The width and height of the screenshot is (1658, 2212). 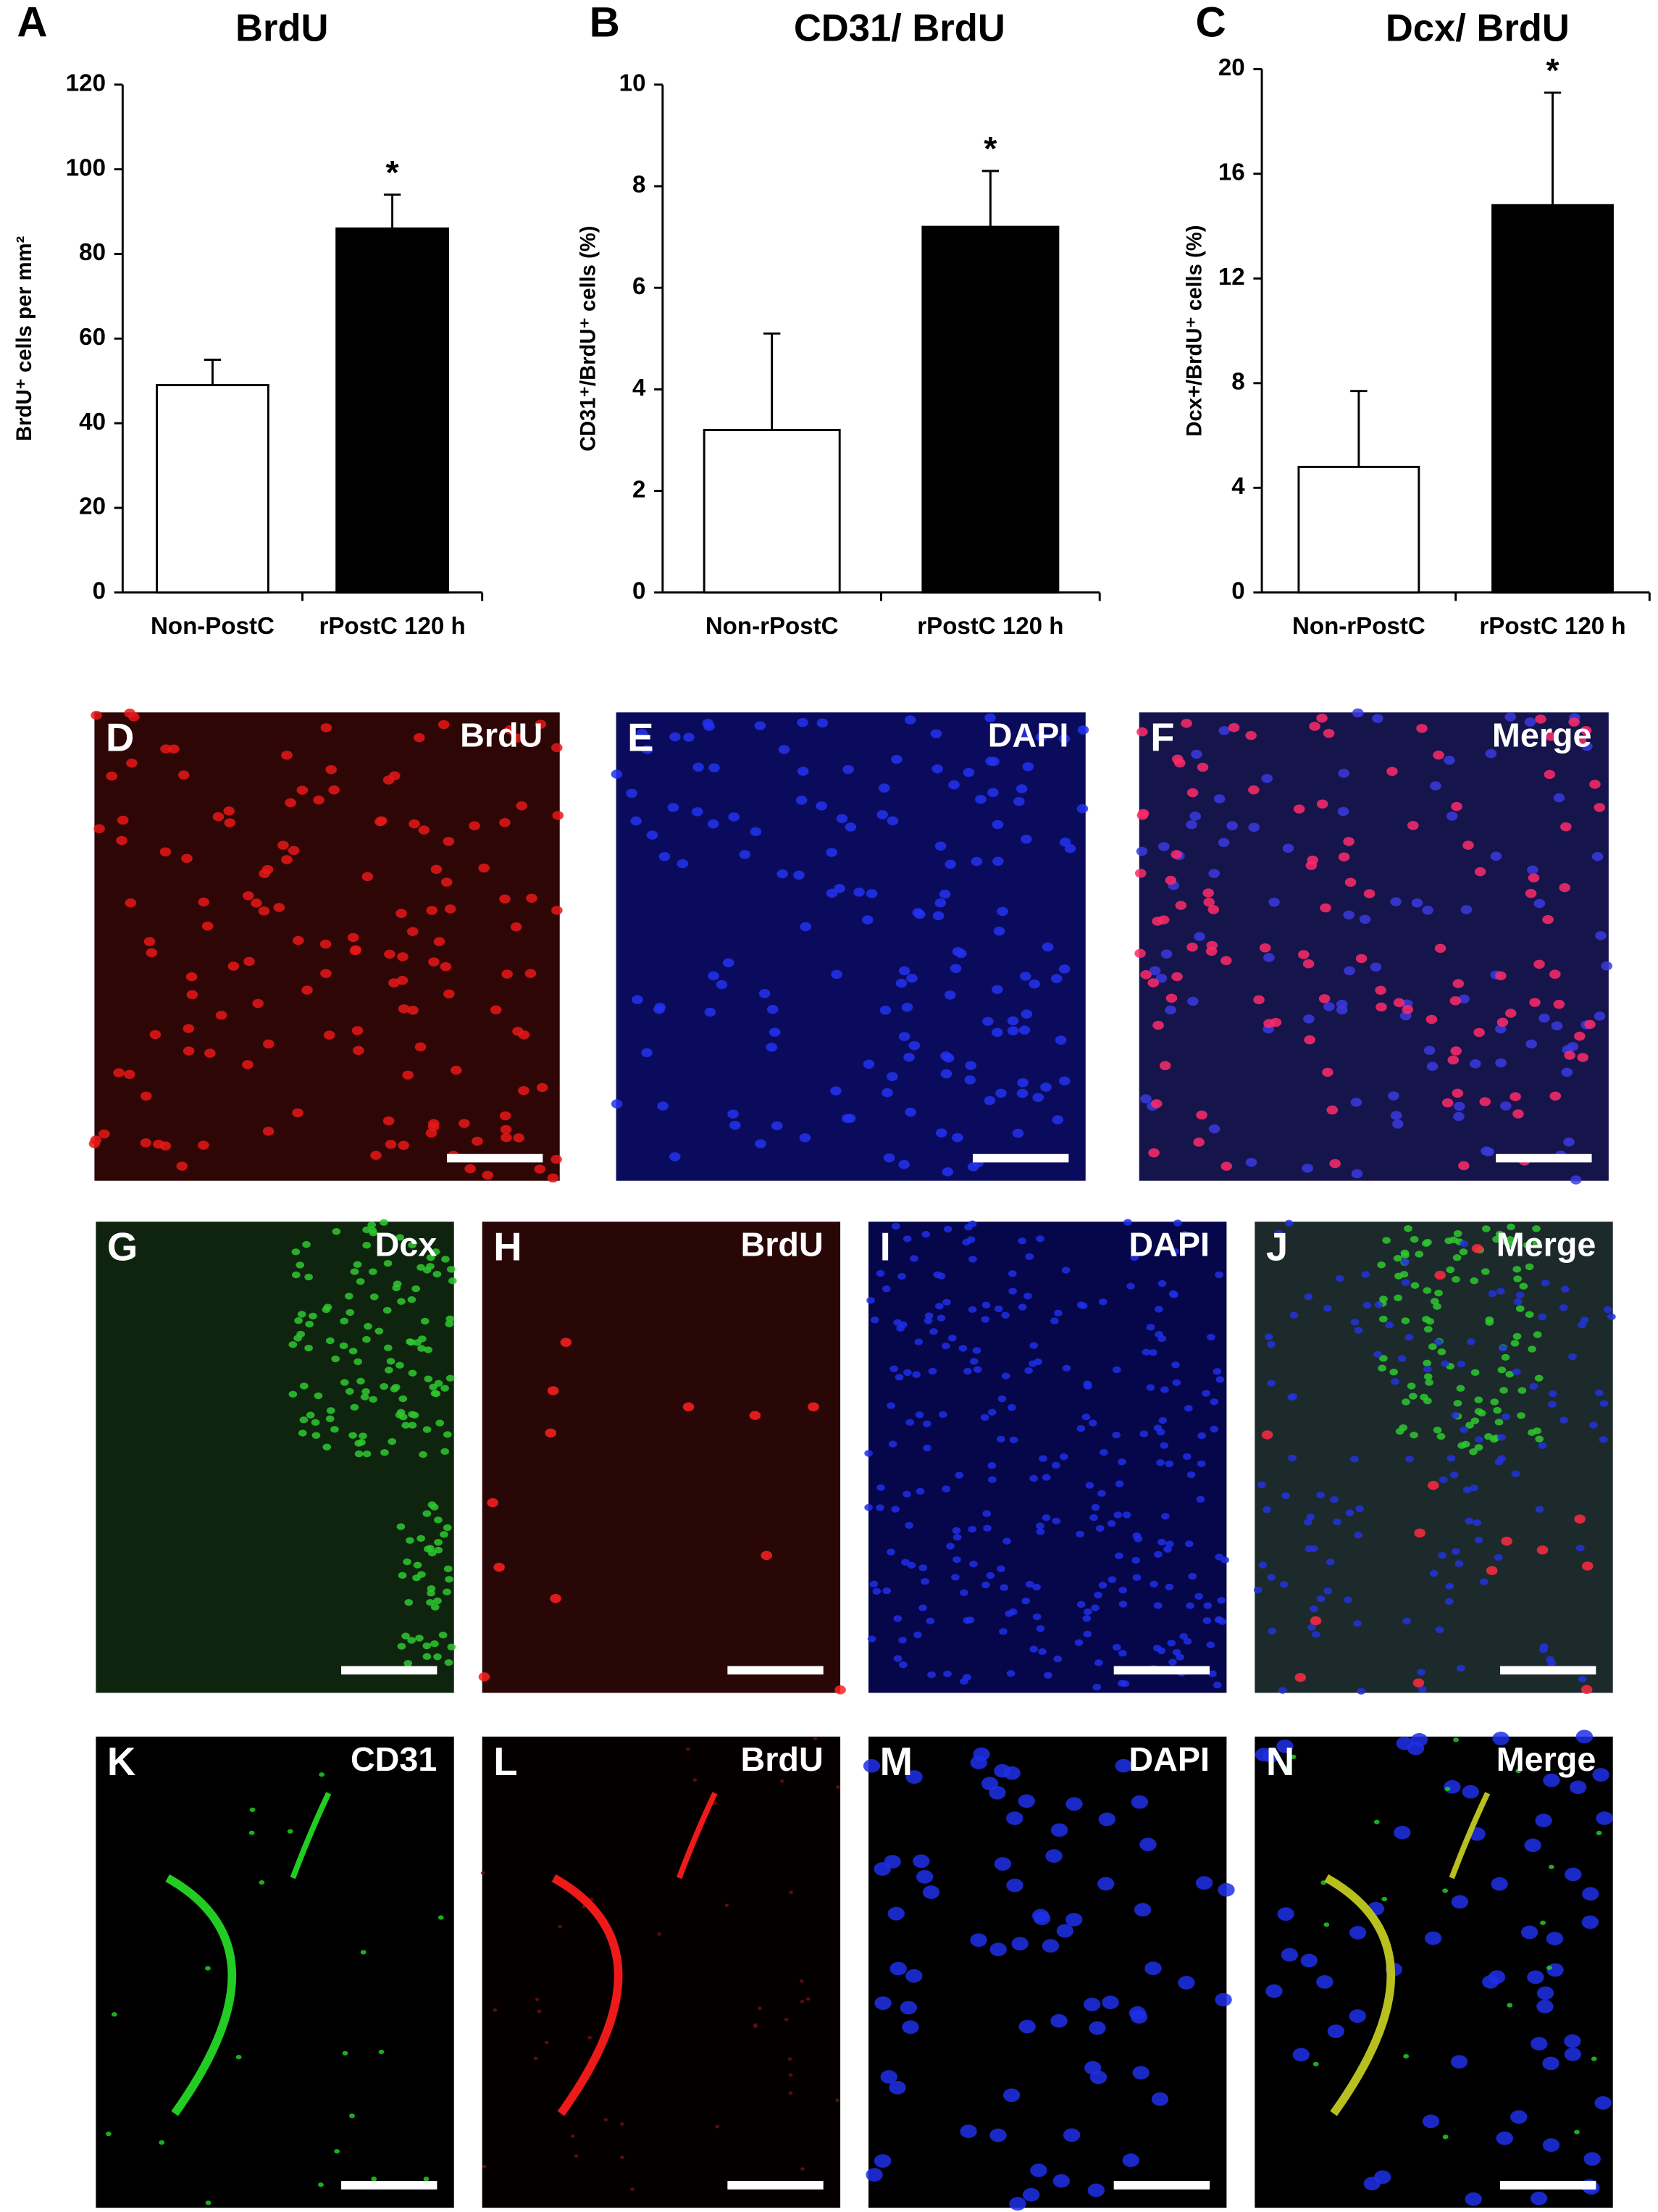 I want to click on stain-label: Merge, so click(x=1546, y=1245).